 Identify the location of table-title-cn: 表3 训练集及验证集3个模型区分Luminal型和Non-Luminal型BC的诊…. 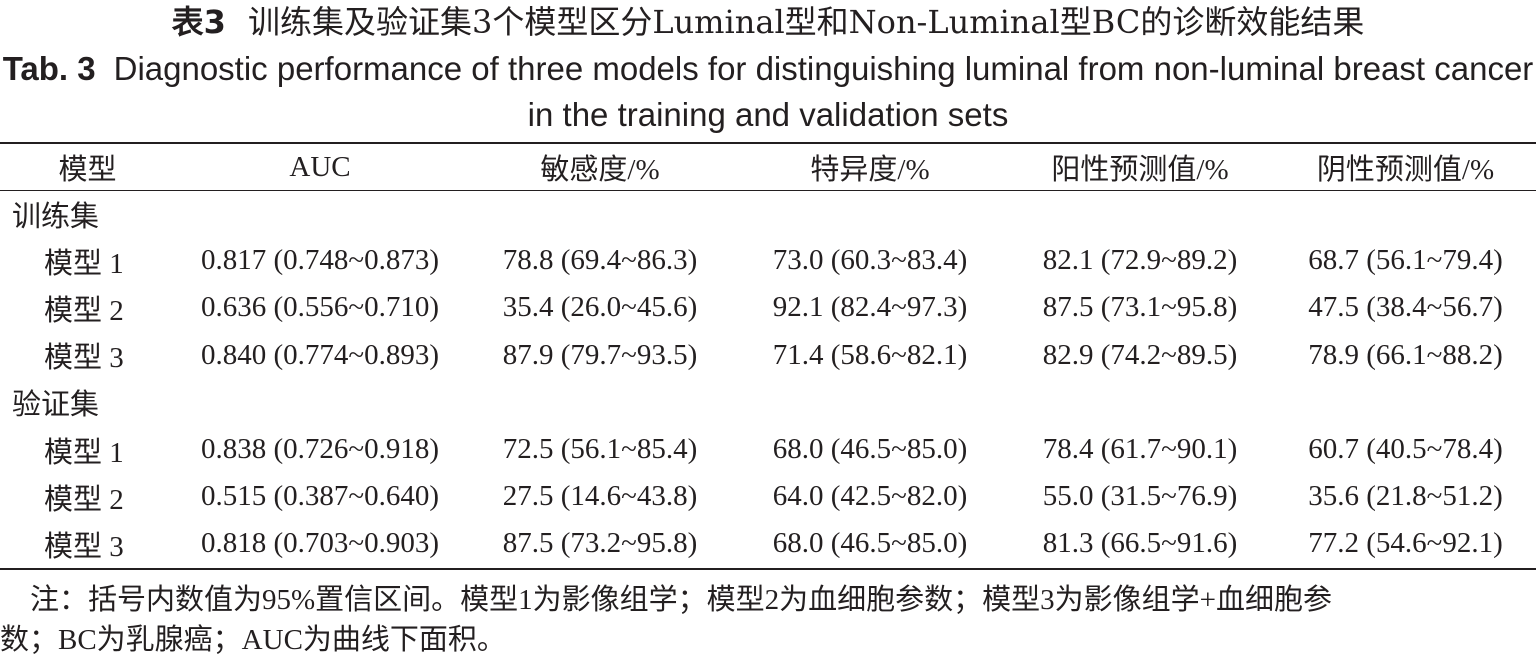
(768, 22).